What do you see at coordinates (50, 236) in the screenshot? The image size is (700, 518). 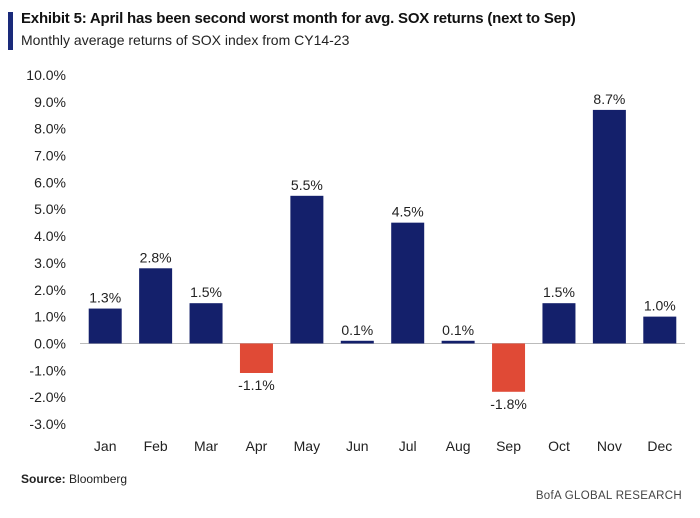 I see `y-tick-label: 4.0%` at bounding box center [50, 236].